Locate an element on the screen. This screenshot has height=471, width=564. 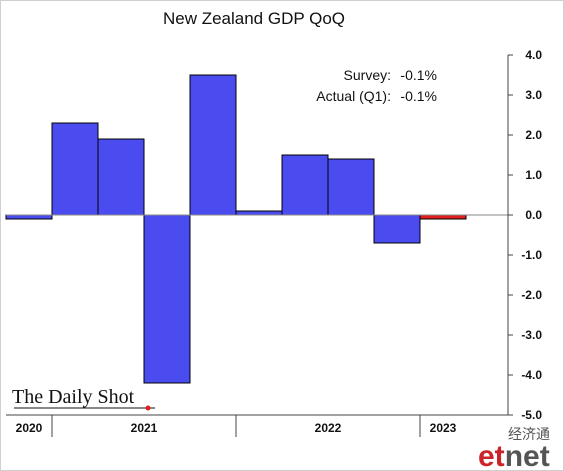
annotation-box: Survey: -0.1% Actual (Q1): -0.1% is located at coordinates (376, 85).